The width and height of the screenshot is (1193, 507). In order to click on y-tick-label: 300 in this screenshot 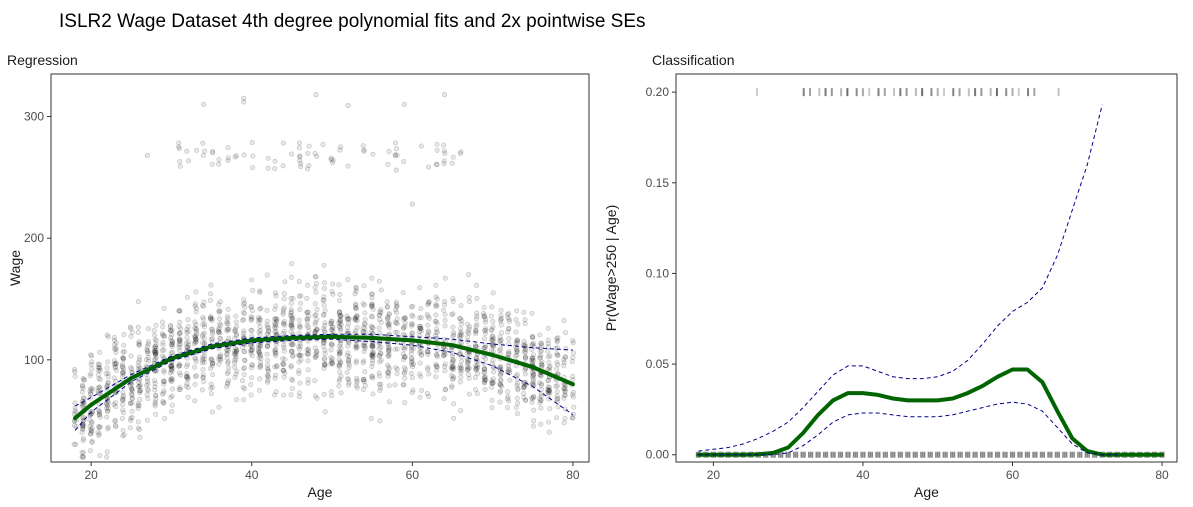, I will do `click(34, 117)`.